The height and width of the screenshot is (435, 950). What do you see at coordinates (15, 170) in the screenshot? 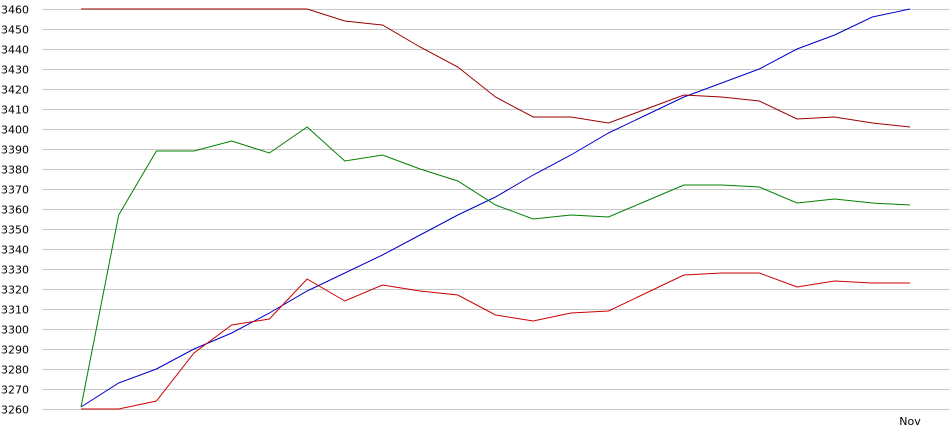
I see `y-tick-label: 3380` at bounding box center [15, 170].